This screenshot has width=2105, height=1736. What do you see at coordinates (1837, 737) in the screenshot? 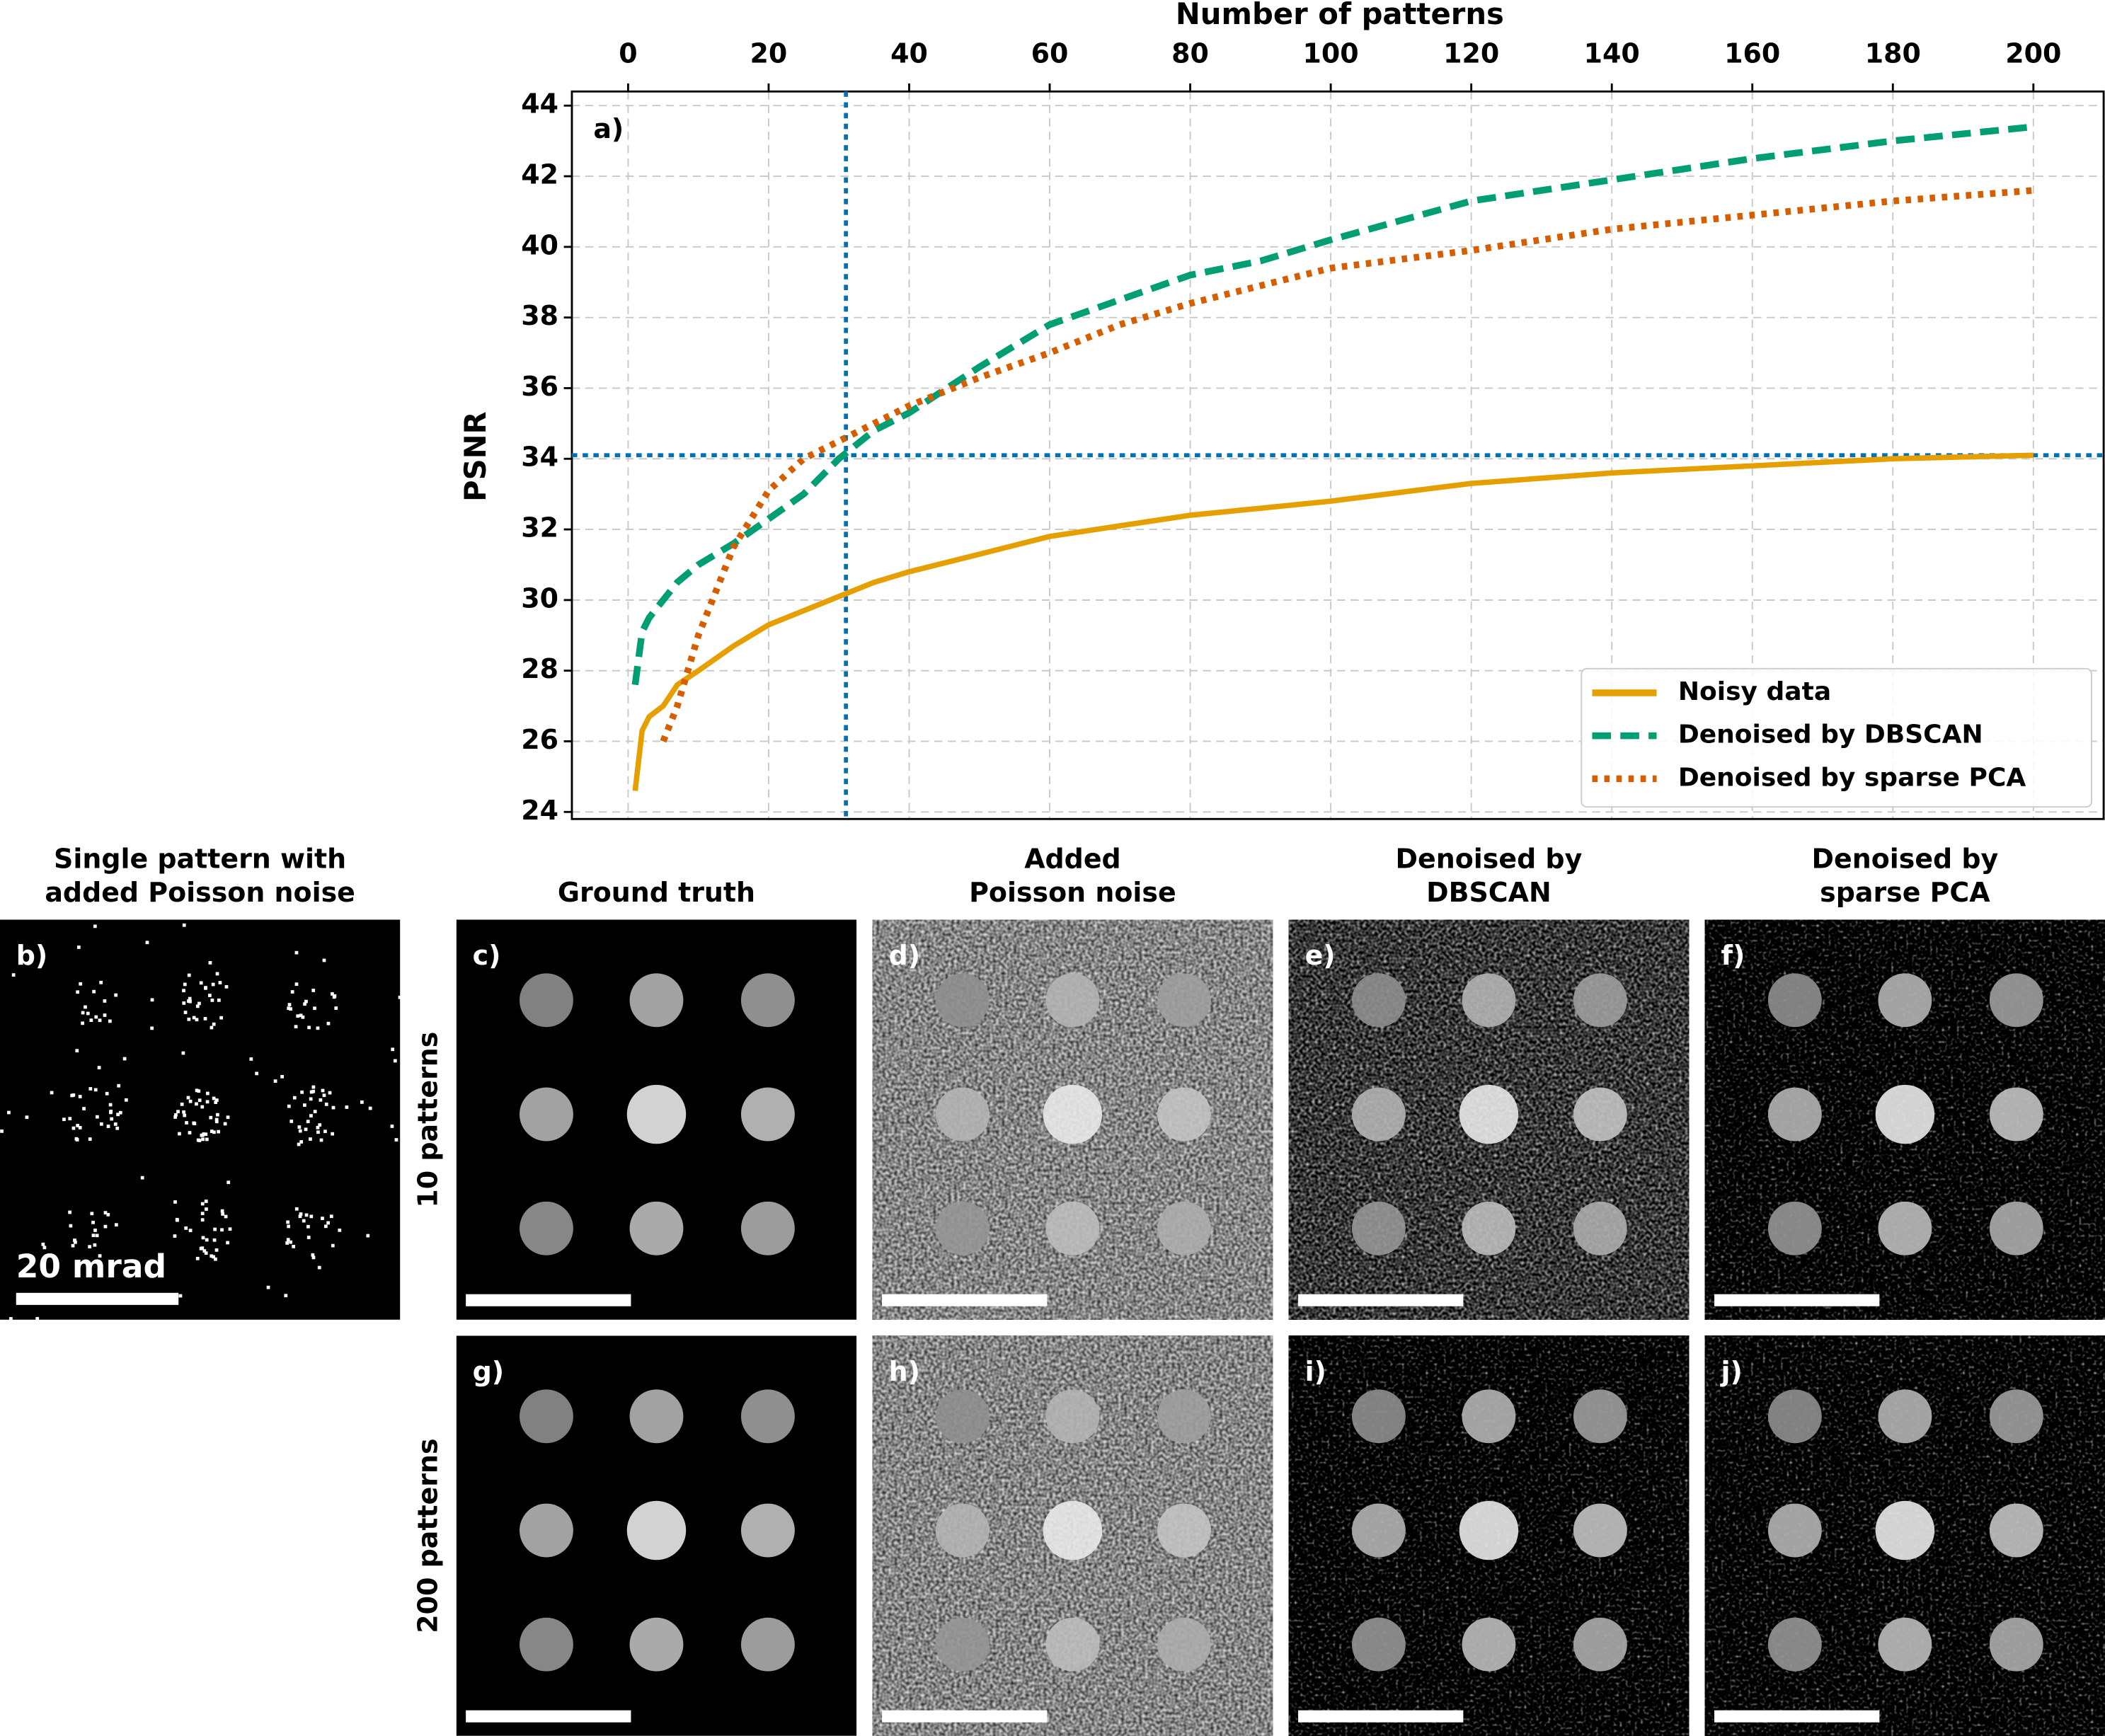
I see `legend-box` at bounding box center [1837, 737].